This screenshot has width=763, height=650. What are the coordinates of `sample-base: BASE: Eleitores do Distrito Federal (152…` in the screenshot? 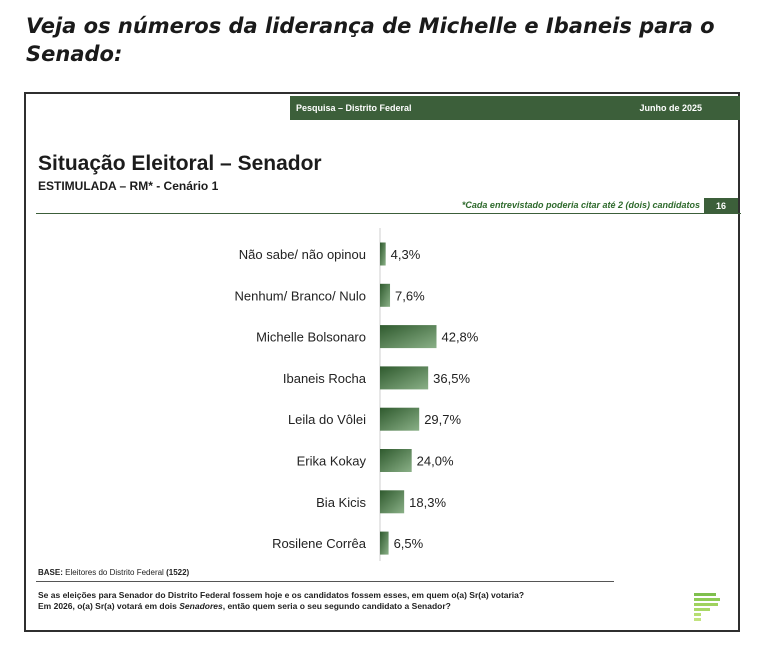 It's located at (113, 572).